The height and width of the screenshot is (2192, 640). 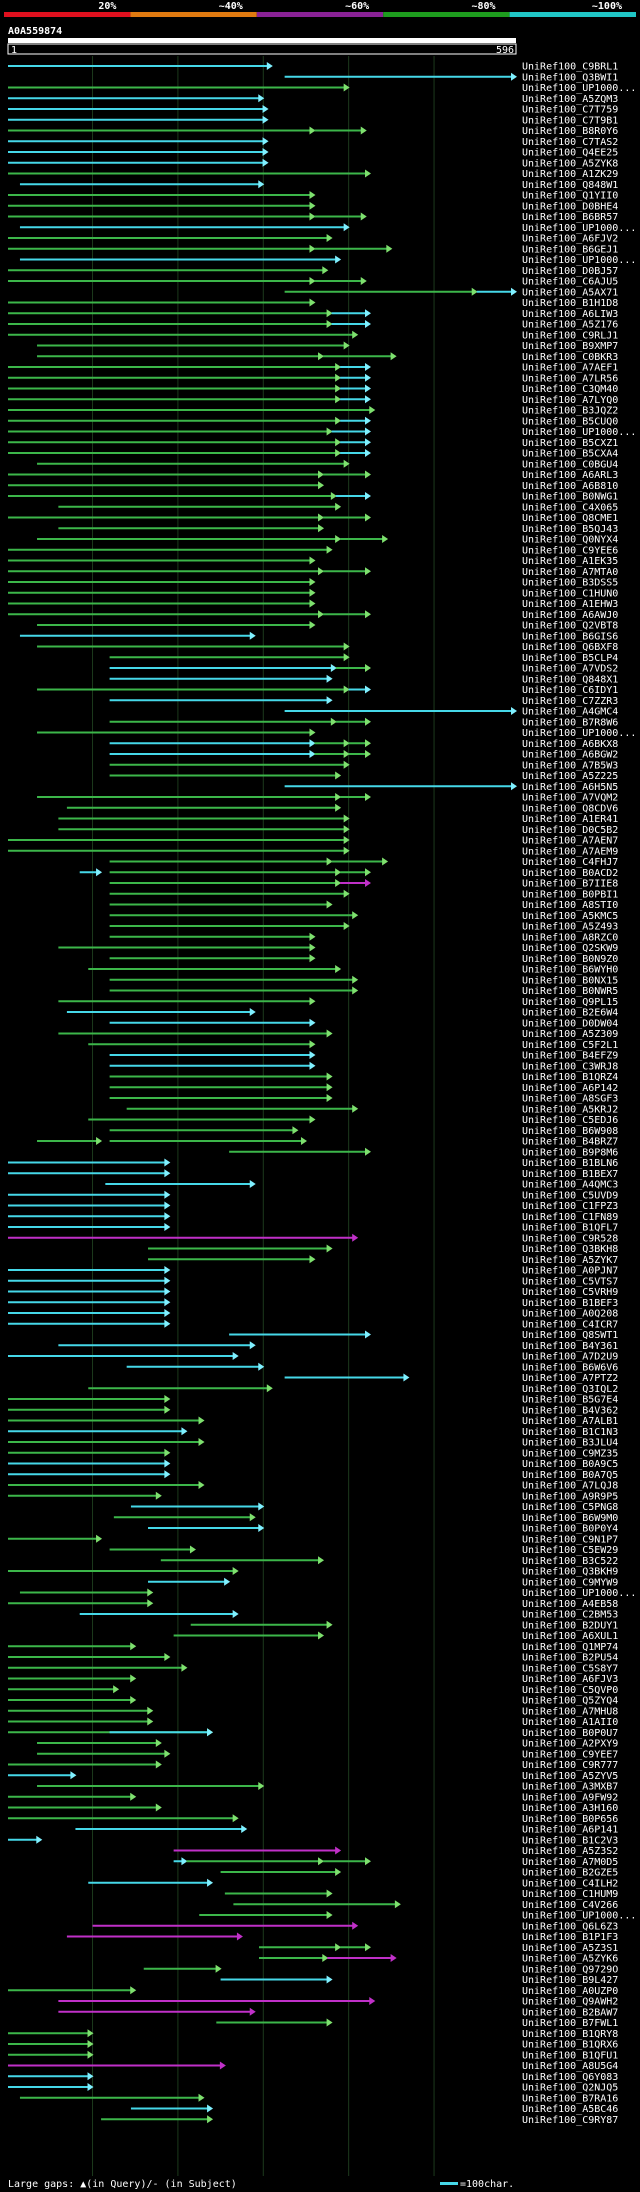 I want to click on hit-label: UniRef100_A2PXY9, so click(x=570, y=1744).